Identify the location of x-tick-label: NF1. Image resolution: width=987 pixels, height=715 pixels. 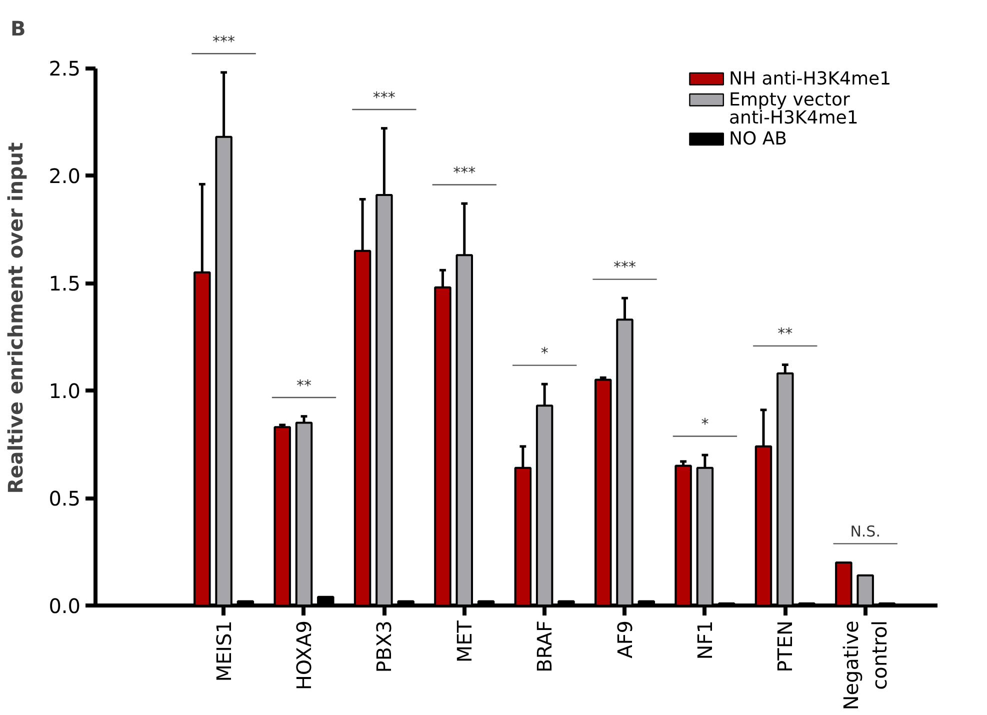
(704, 640).